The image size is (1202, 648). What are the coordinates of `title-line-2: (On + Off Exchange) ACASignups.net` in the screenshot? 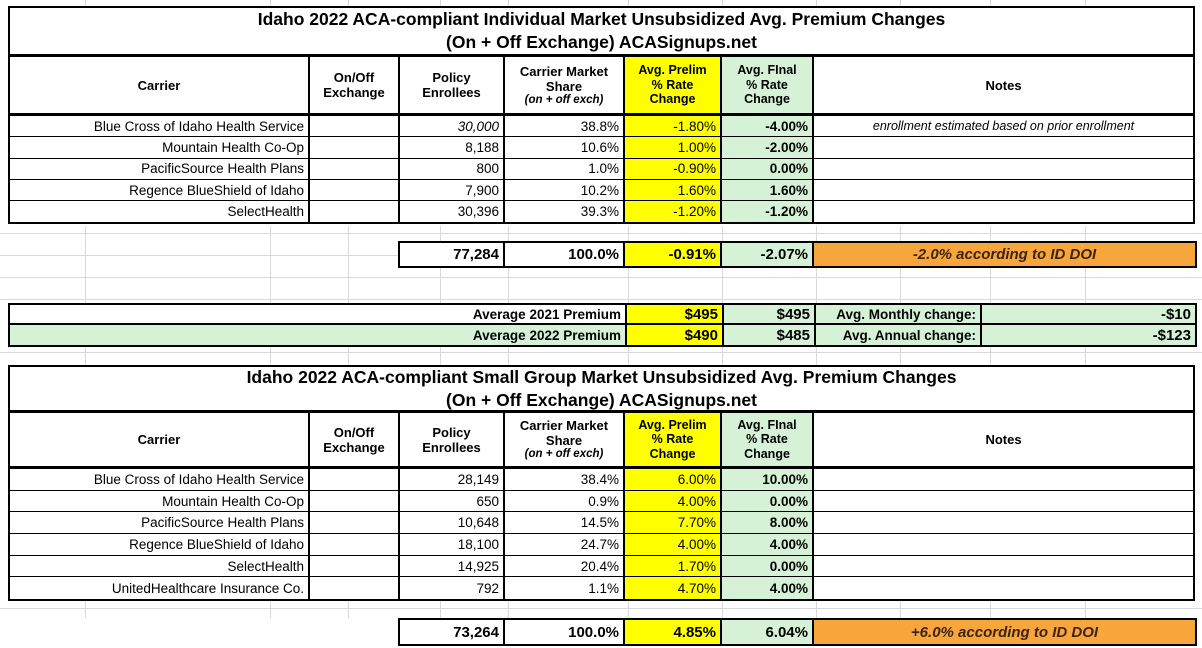 It's located at (601, 42).